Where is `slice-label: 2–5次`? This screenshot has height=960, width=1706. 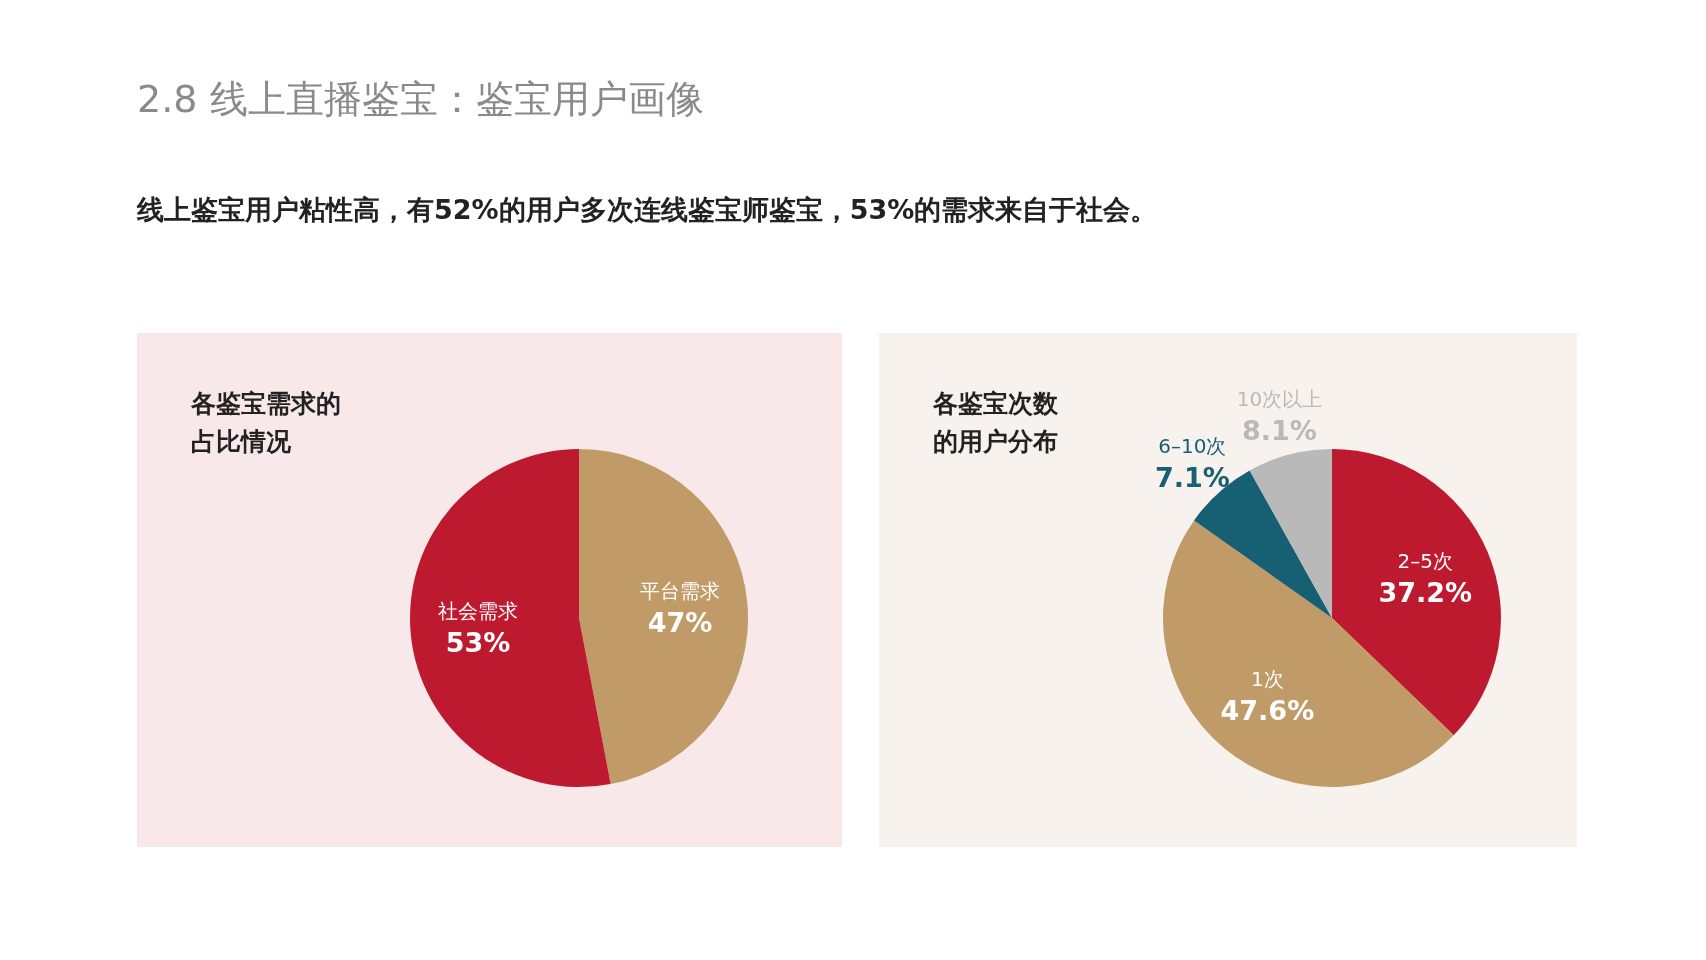 slice-label: 2–5次 is located at coordinates (1425, 561).